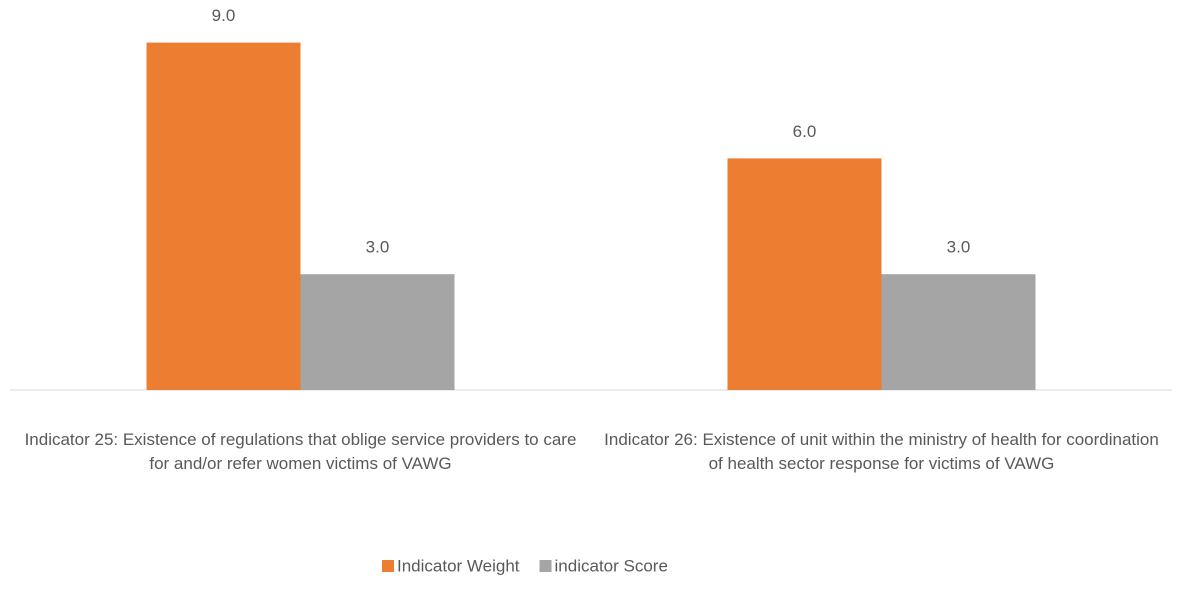 This screenshot has width=1182, height=606. I want to click on data-label: 6.0, so click(805, 131).